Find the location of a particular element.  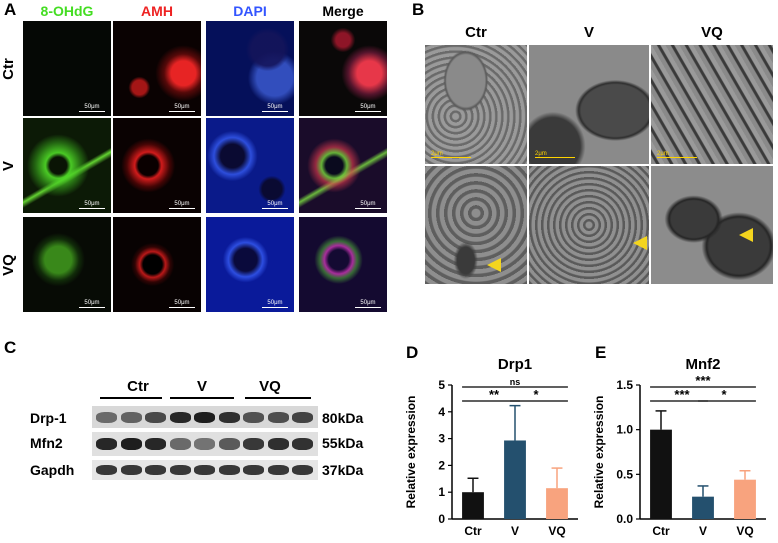

drp1-bar-v is located at coordinates (515, 479).